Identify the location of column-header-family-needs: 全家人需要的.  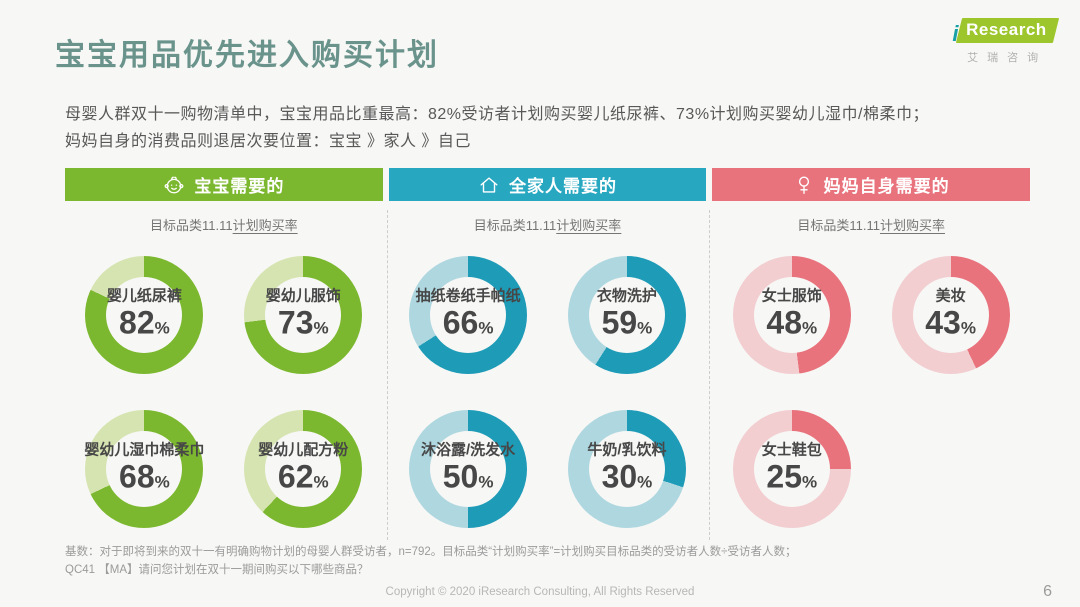
(547, 184).